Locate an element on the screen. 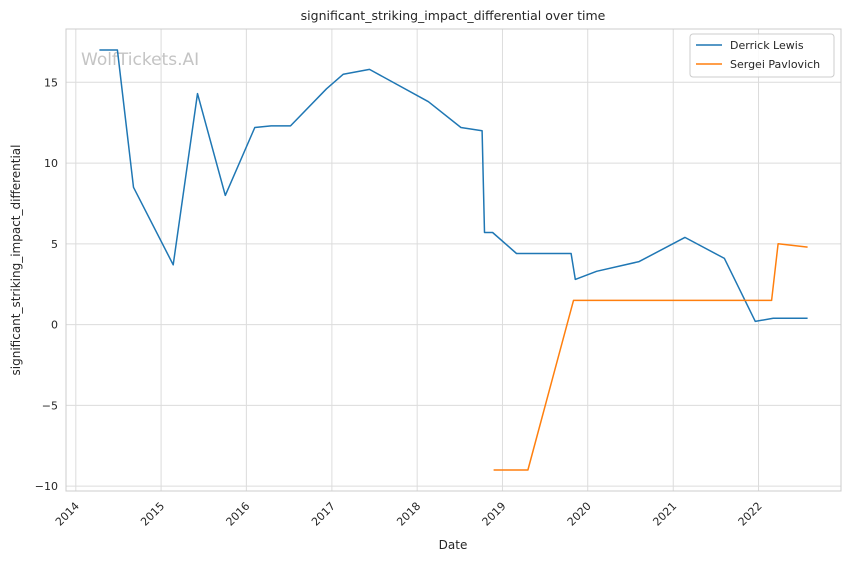 The height and width of the screenshot is (561, 850). x-tick-label: 2018 is located at coordinates (408, 514).